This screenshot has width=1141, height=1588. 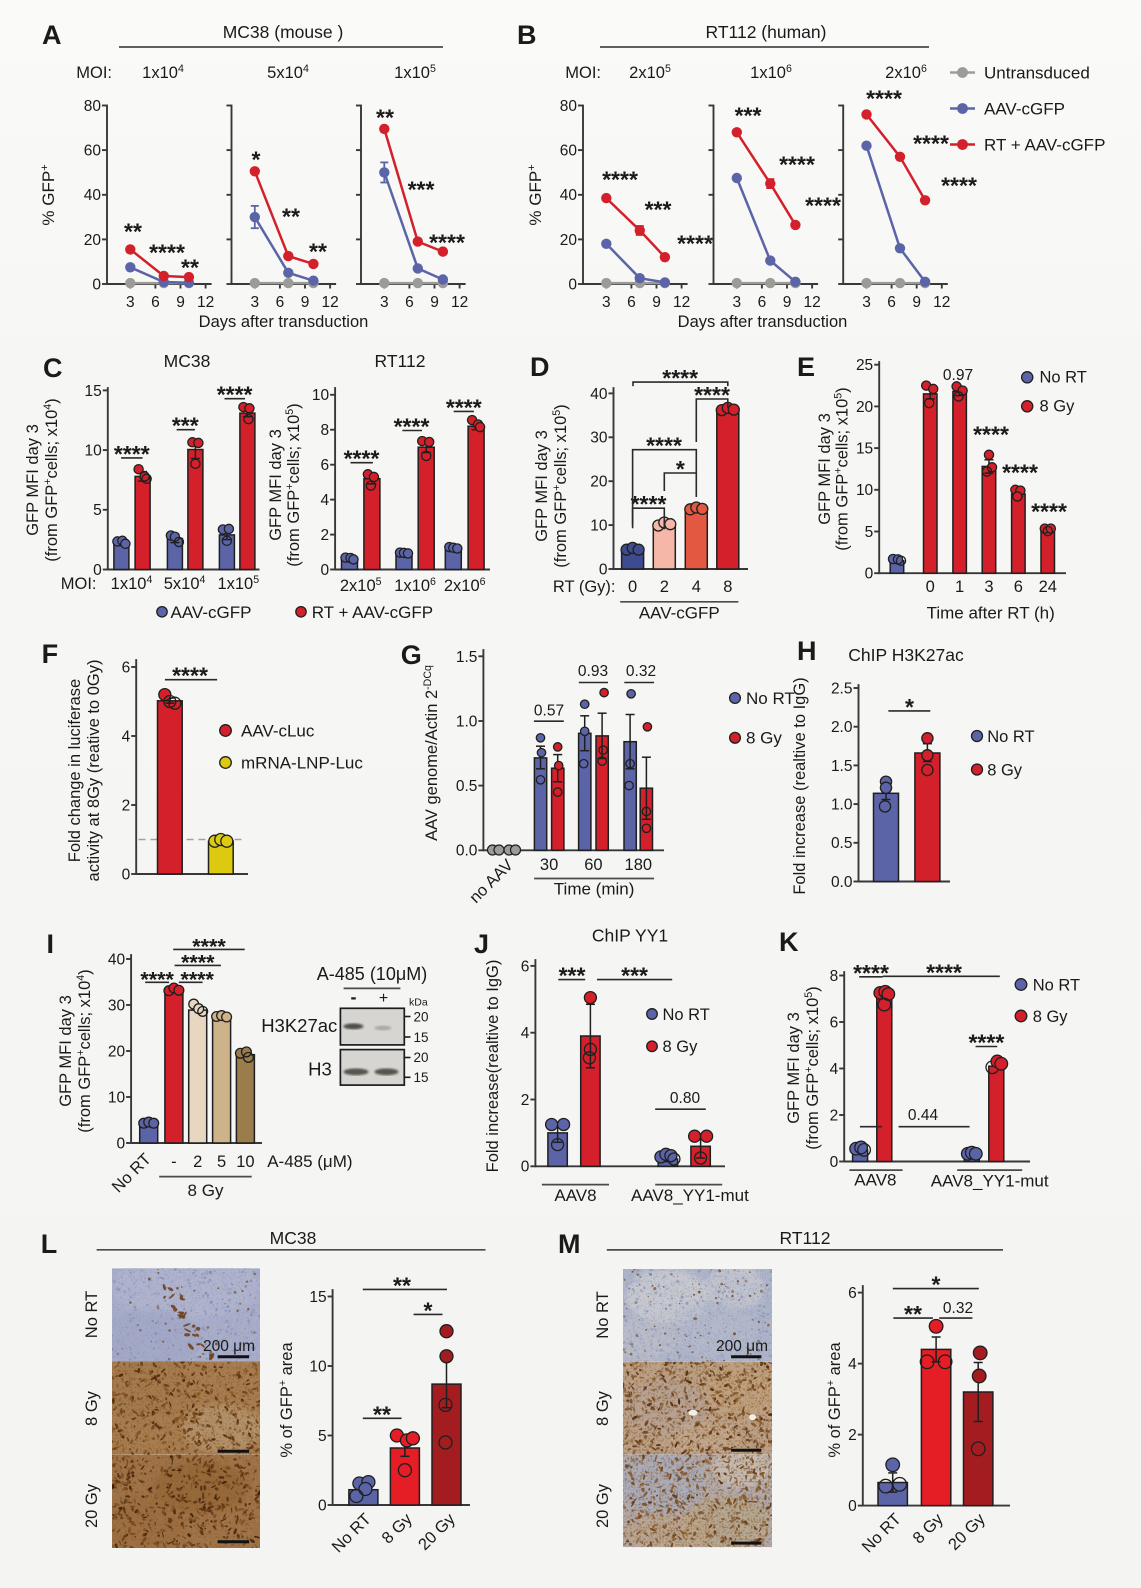 What do you see at coordinates (923, 1115) in the screenshot?
I see `svg-text: 0.44` at bounding box center [923, 1115].